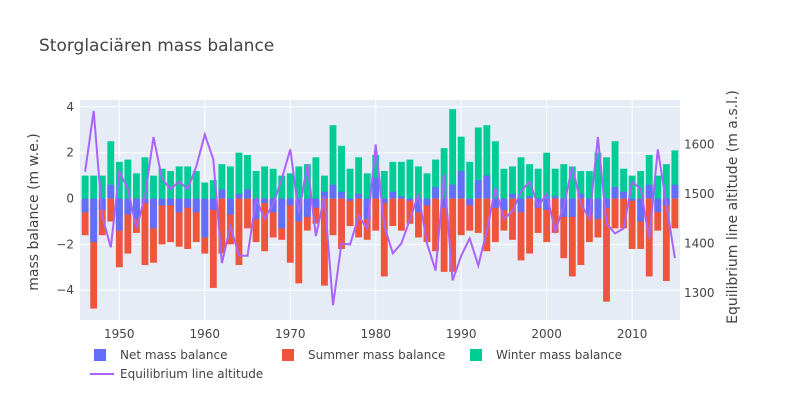 Image resolution: width=800 pixels, height=400 pixels. What do you see at coordinates (461, 334) in the screenshot?
I see `x-tick-label: 1990` at bounding box center [461, 334].